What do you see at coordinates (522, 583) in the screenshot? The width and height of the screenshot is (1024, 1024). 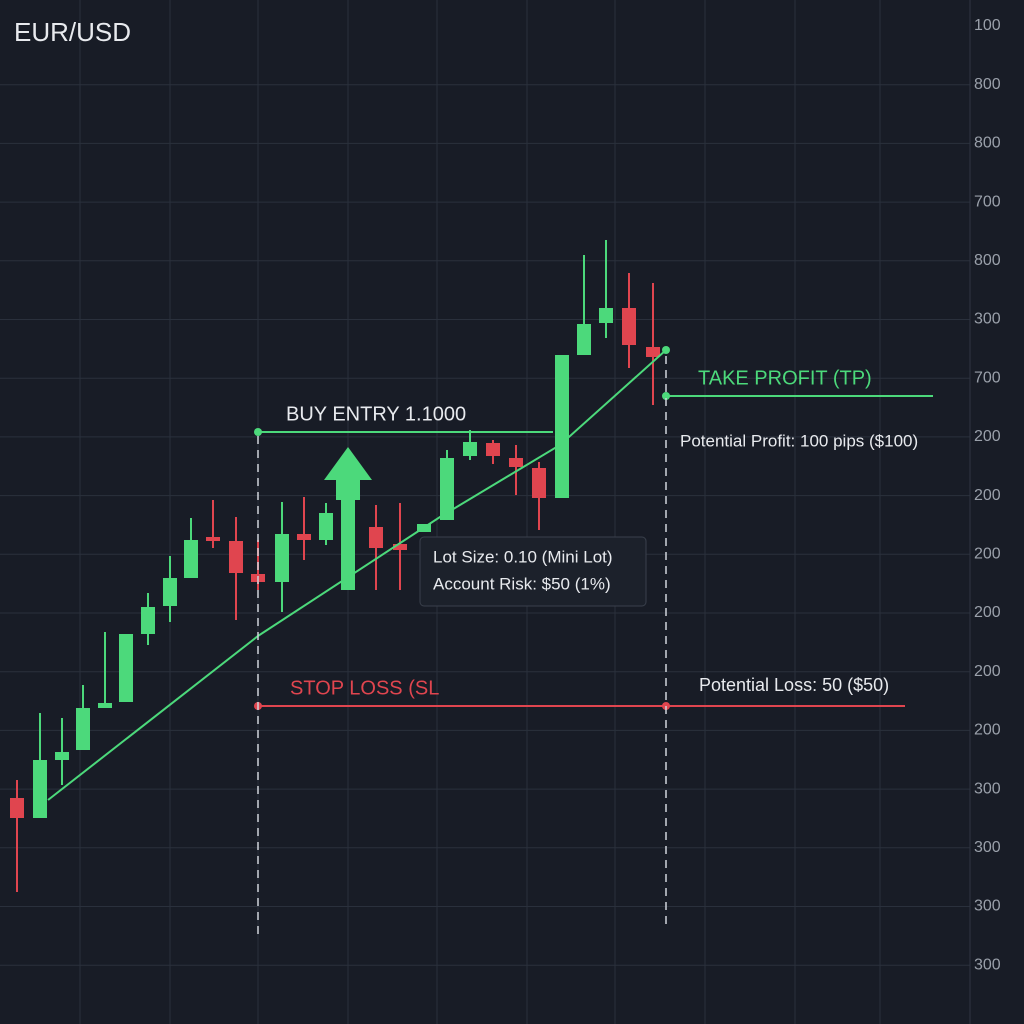 I see `tooltip-account-risk: Account Risk: $50 (1%)` at bounding box center [522, 583].